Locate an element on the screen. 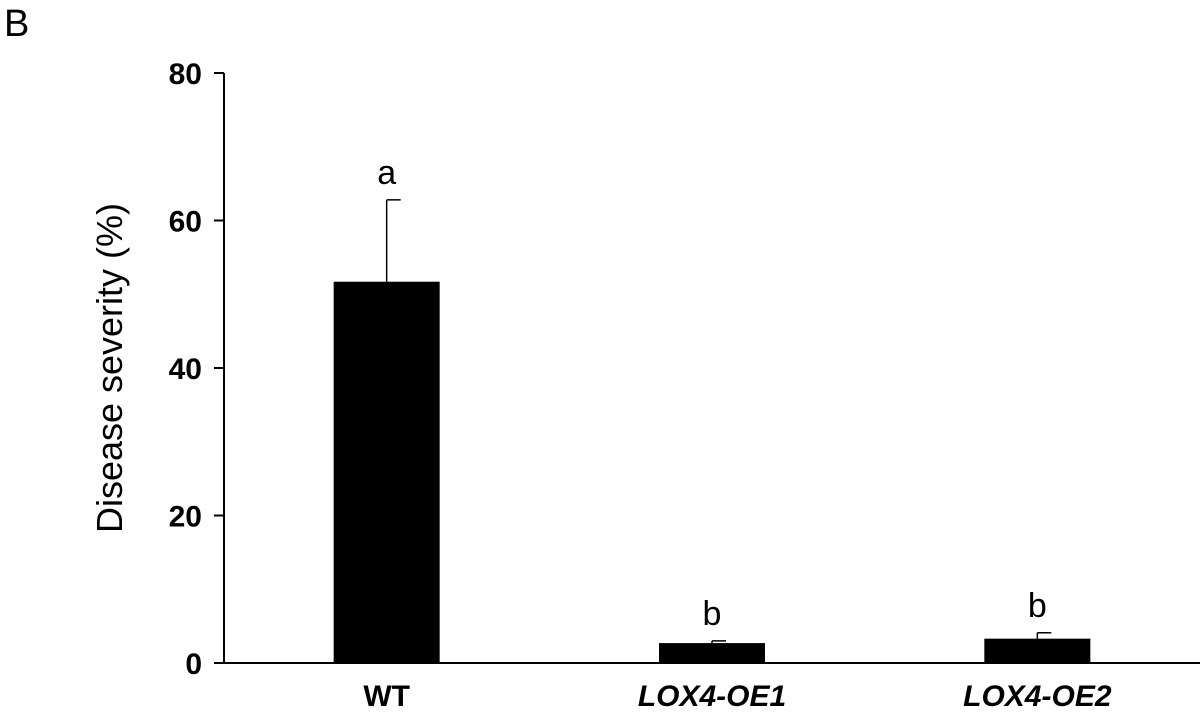 This screenshot has width=1200, height=724. y-axis-title: Disease severity (%) is located at coordinates (109, 368).